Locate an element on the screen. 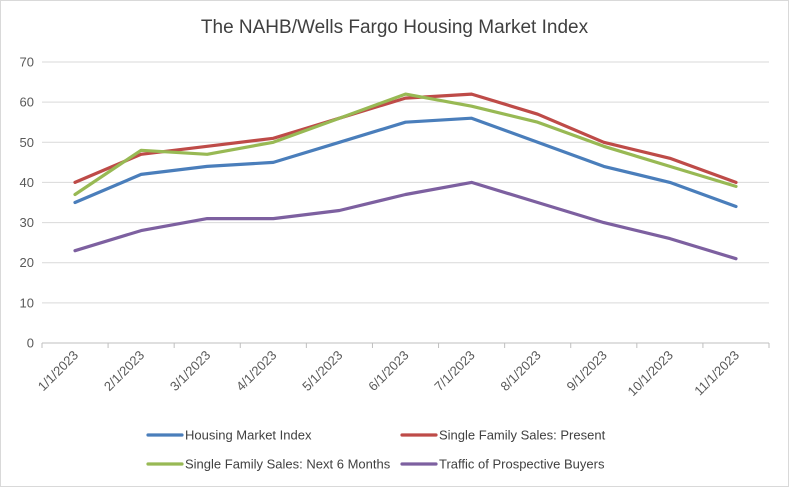 The width and height of the screenshot is (789, 487). x-tick-label: 7/1/2023 is located at coordinates (454, 371).